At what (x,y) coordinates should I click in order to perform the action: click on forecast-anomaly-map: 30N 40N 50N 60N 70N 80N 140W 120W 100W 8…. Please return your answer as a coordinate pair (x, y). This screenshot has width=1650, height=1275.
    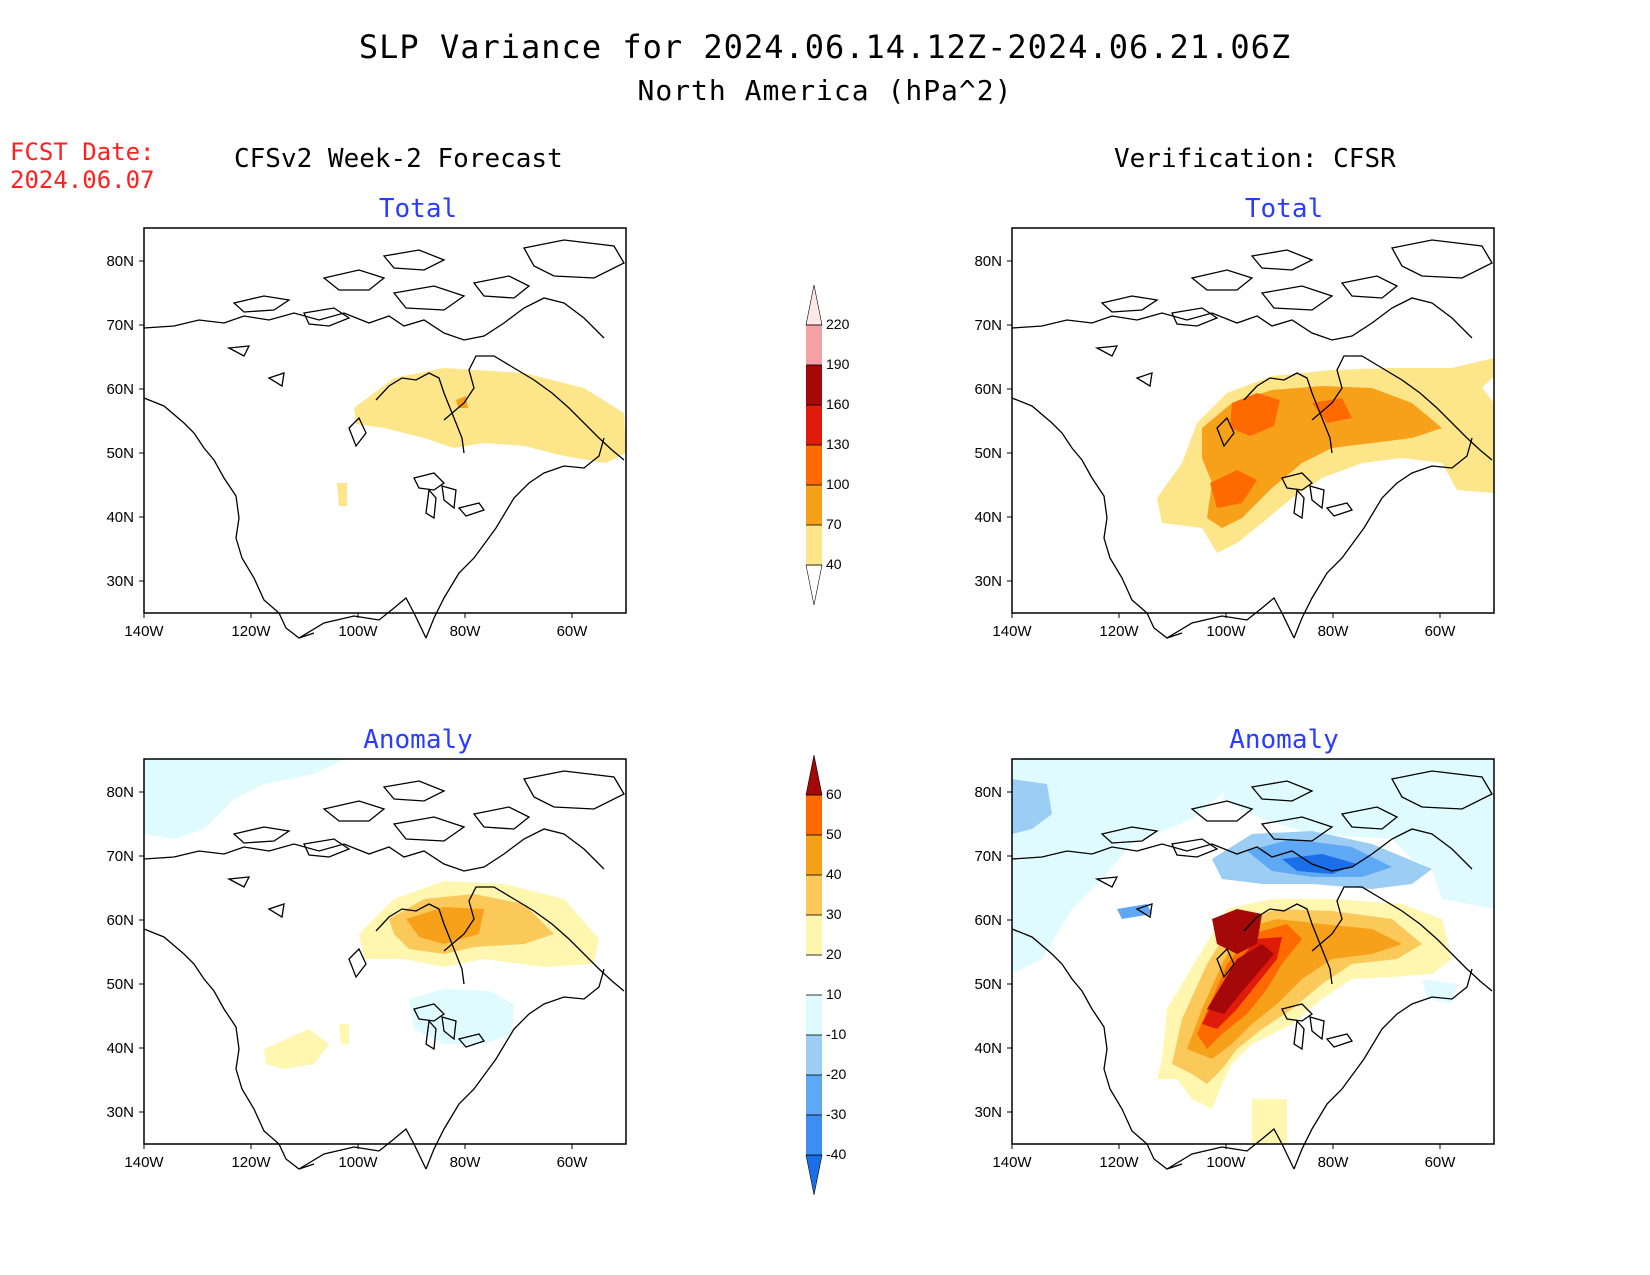
    Looking at the image, I should click on (366, 964).